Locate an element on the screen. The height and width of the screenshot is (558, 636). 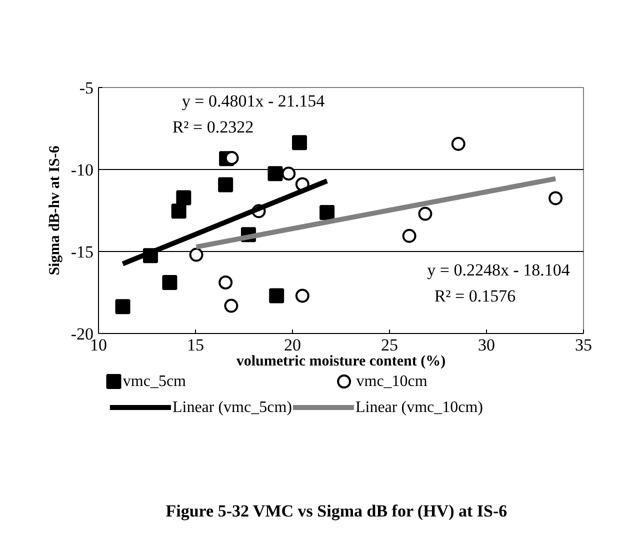
x-tick-label: 25 is located at coordinates (389, 345).